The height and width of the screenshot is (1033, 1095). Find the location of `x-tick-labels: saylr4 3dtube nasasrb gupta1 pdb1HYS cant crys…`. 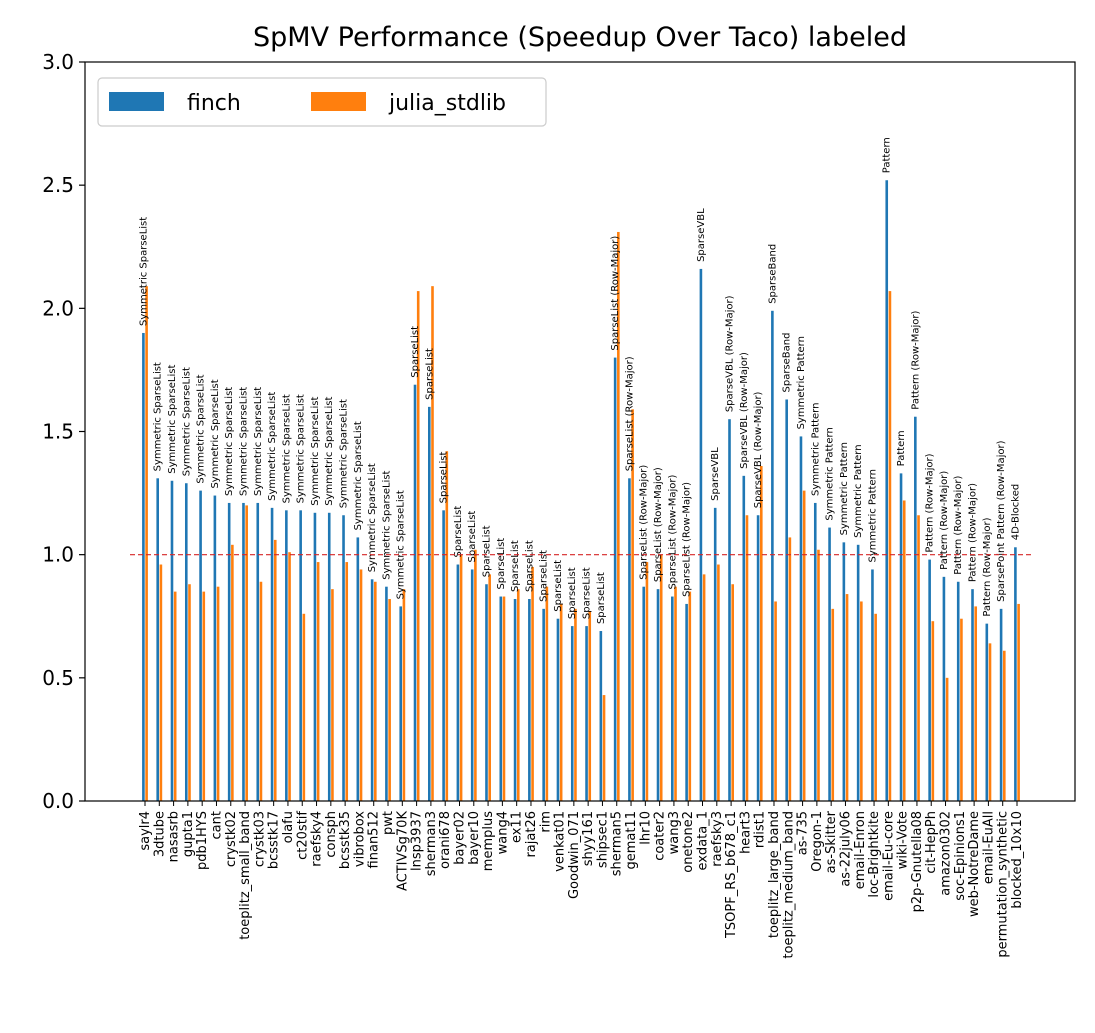

x-tick-labels: saylr4 3dtube nasasrb gupta1 pdb1HYS cant crys… is located at coordinates (581, 884).